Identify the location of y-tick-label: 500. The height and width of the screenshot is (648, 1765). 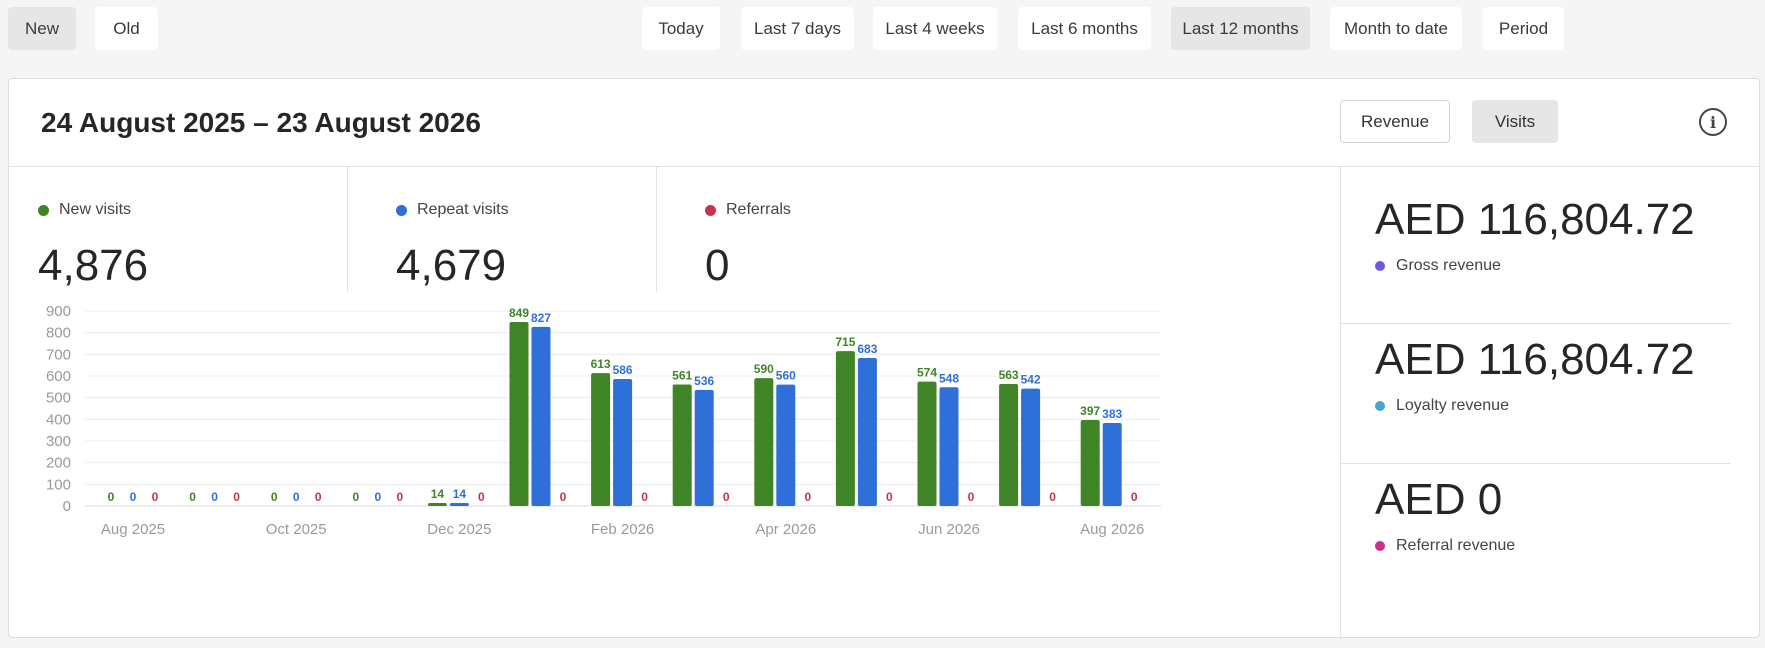
(58, 398).